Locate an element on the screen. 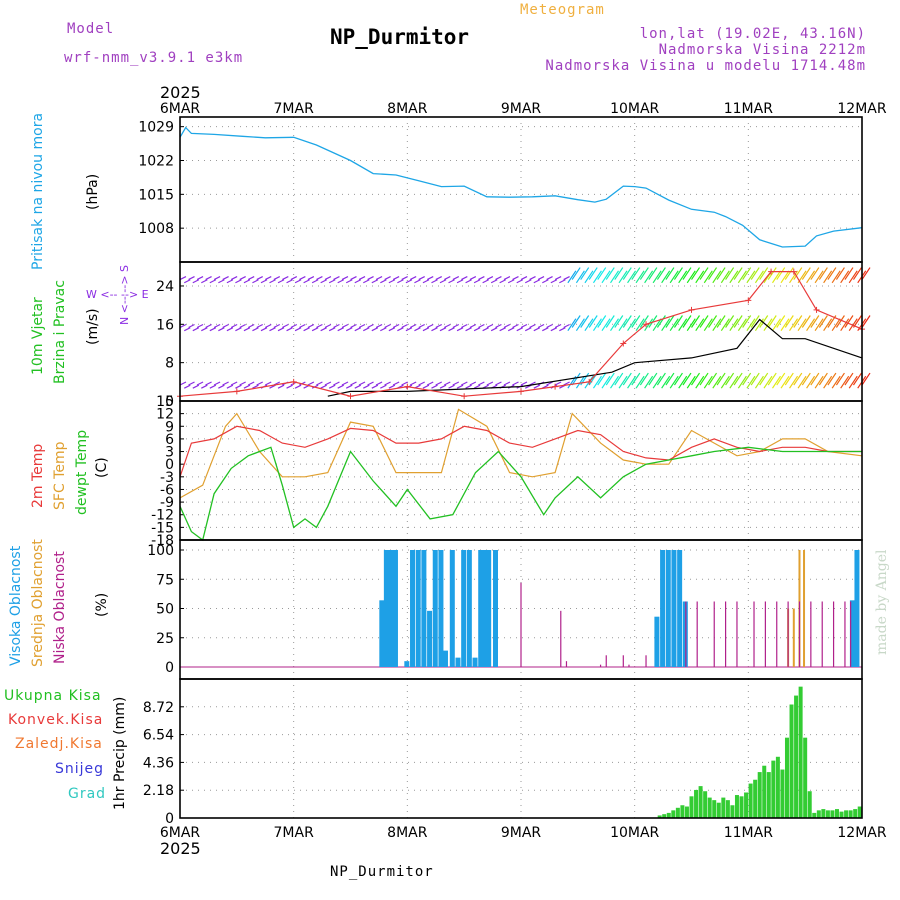 The height and width of the screenshot is (900, 900). temp-2m-line is located at coordinates (520, 451).